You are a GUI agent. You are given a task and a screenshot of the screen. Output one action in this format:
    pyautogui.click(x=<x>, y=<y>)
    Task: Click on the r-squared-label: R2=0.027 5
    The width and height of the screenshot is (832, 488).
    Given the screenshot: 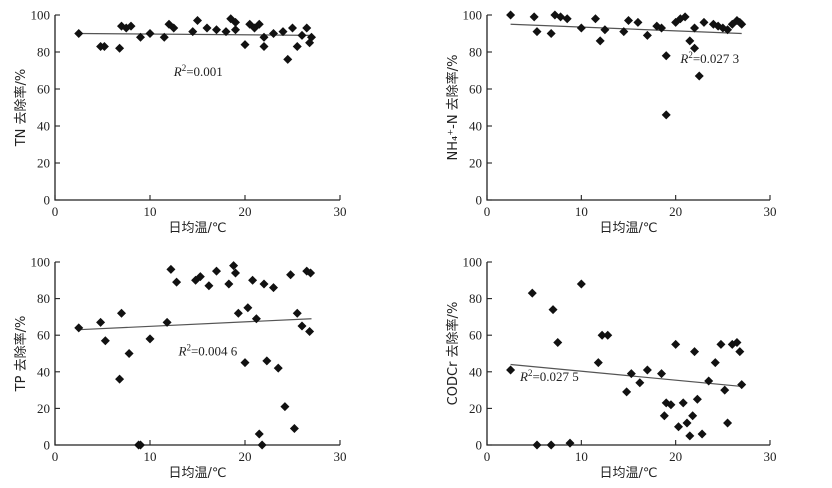 What is the action you would take?
    pyautogui.click(x=549, y=376)
    